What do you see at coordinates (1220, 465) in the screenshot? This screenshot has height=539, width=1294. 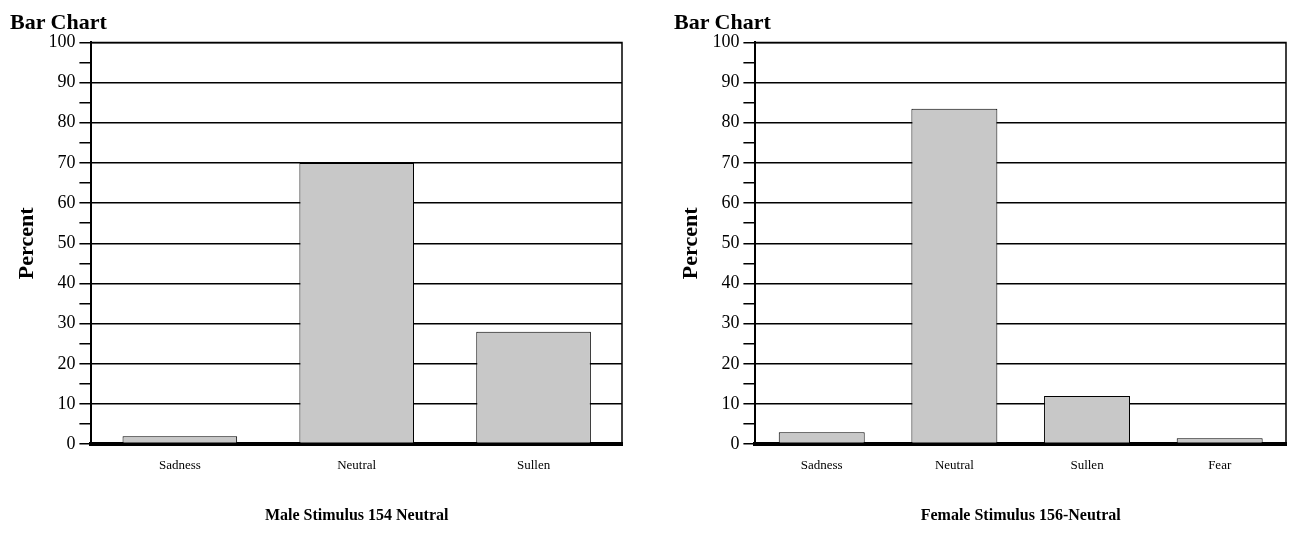 I see `x-tick-label: Fear` at bounding box center [1220, 465].